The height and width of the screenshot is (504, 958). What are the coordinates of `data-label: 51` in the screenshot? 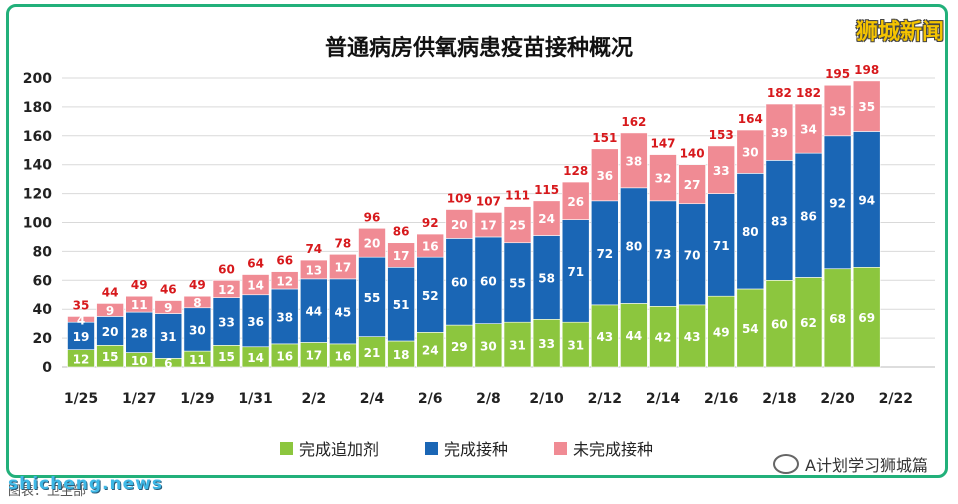 It's located at (401, 305).